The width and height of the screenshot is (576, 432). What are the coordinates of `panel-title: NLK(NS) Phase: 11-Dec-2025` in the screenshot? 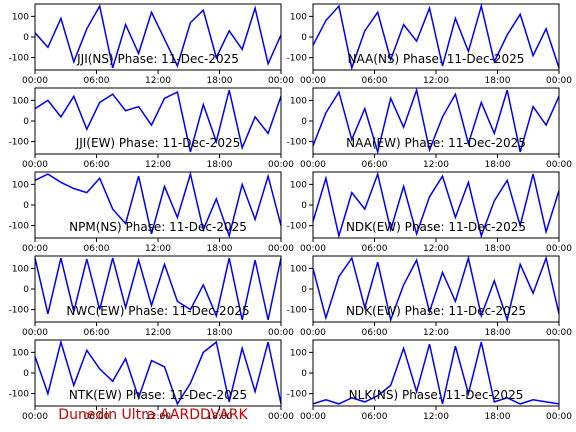 It's located at (436, 395).